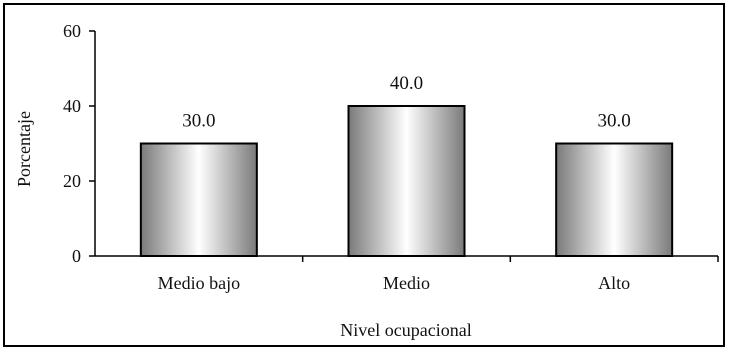  I want to click on y-tick-label: 0, so click(76, 256).